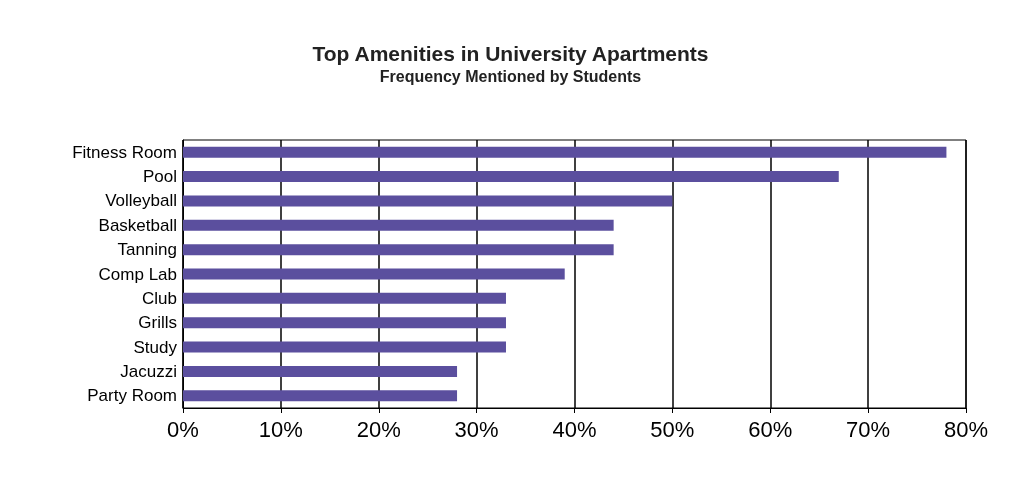 The image size is (1021, 488). I want to click on y-tick-label: Jacuzzi, so click(148, 371).